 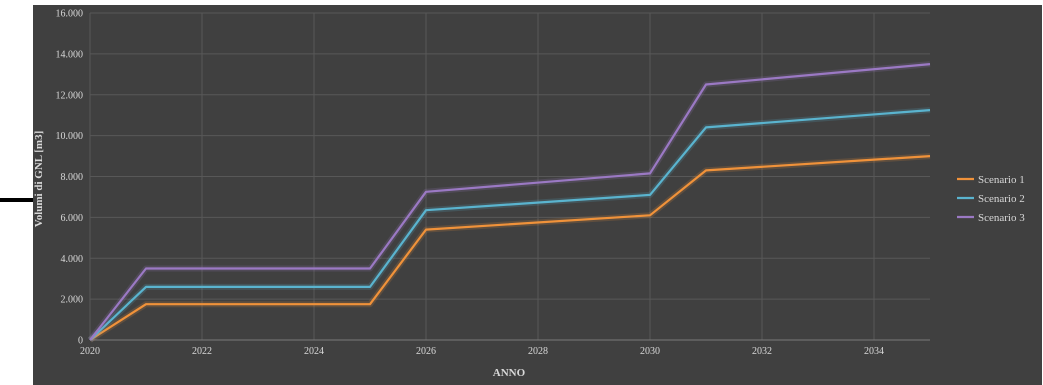 What do you see at coordinates (762, 351) in the screenshot?
I see `x-tick-label: 2032` at bounding box center [762, 351].